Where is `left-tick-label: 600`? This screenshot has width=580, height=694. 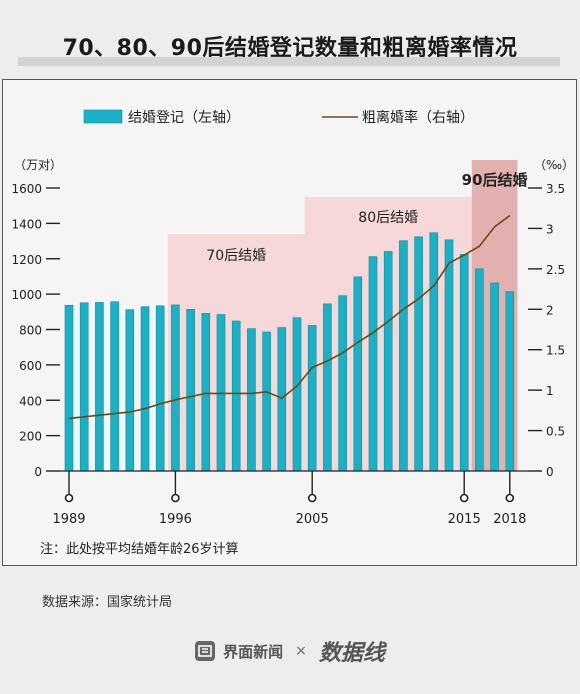 left-tick-label: 600 is located at coordinates (30, 366).